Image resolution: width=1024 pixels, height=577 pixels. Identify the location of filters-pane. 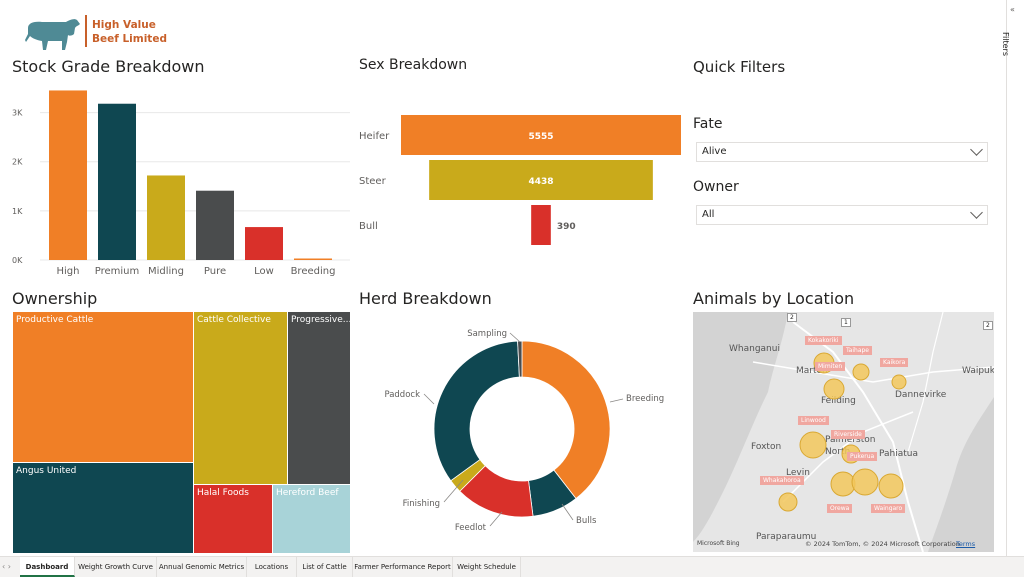
(1015, 278).